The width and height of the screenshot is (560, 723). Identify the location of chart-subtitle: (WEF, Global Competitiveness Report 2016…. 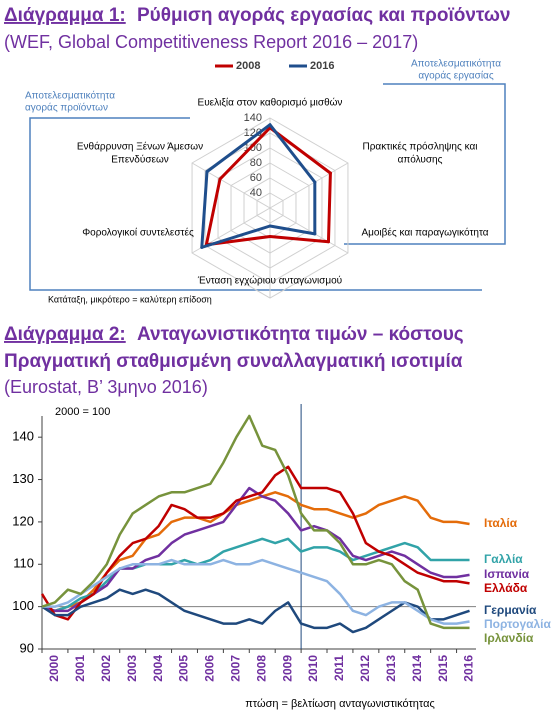
(211, 42).